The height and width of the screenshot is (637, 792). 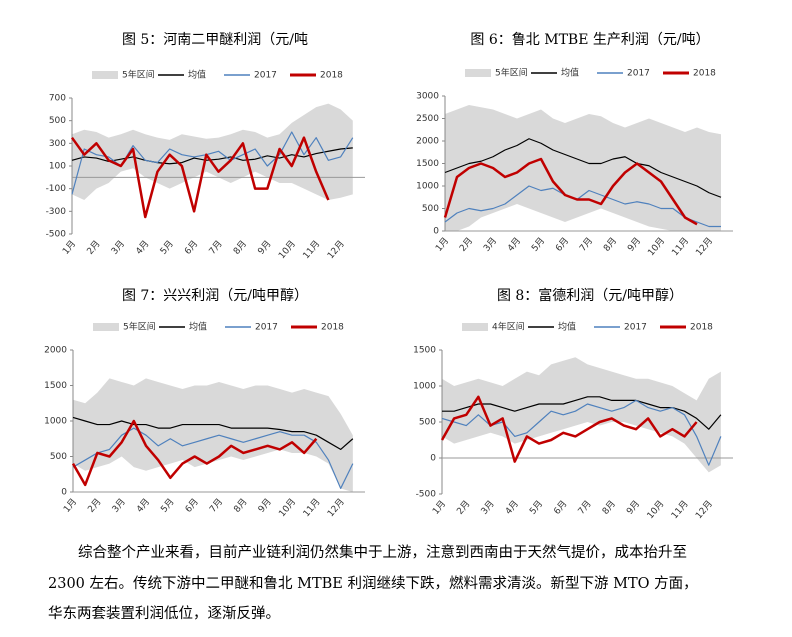 What do you see at coordinates (57, 167) in the screenshot?
I see `y-tick-label: 100` at bounding box center [57, 167].